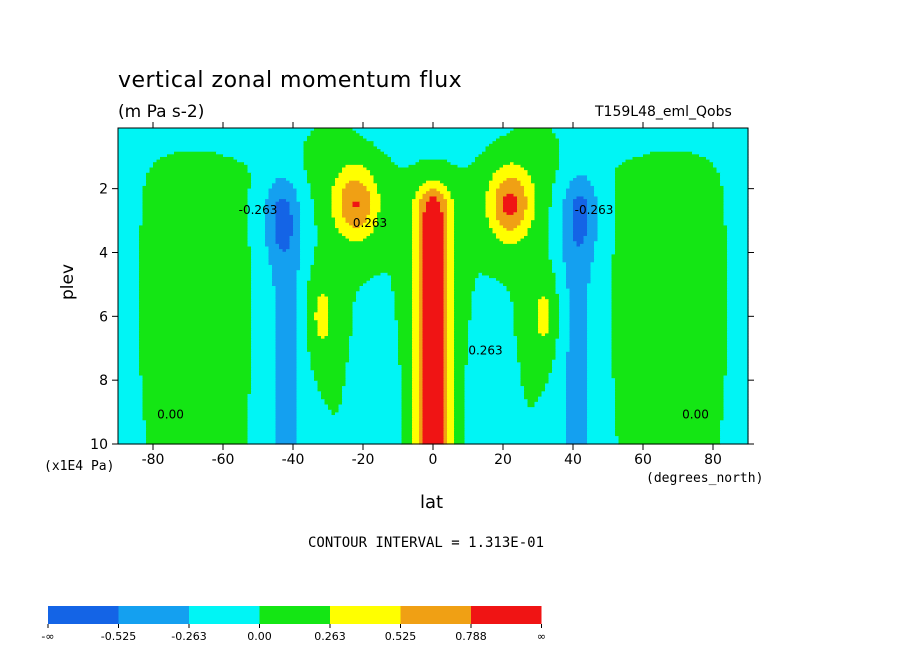 The width and height of the screenshot is (904, 654). What do you see at coordinates (118, 636) in the screenshot?
I see `colorbar-label: -0.525` at bounding box center [118, 636].